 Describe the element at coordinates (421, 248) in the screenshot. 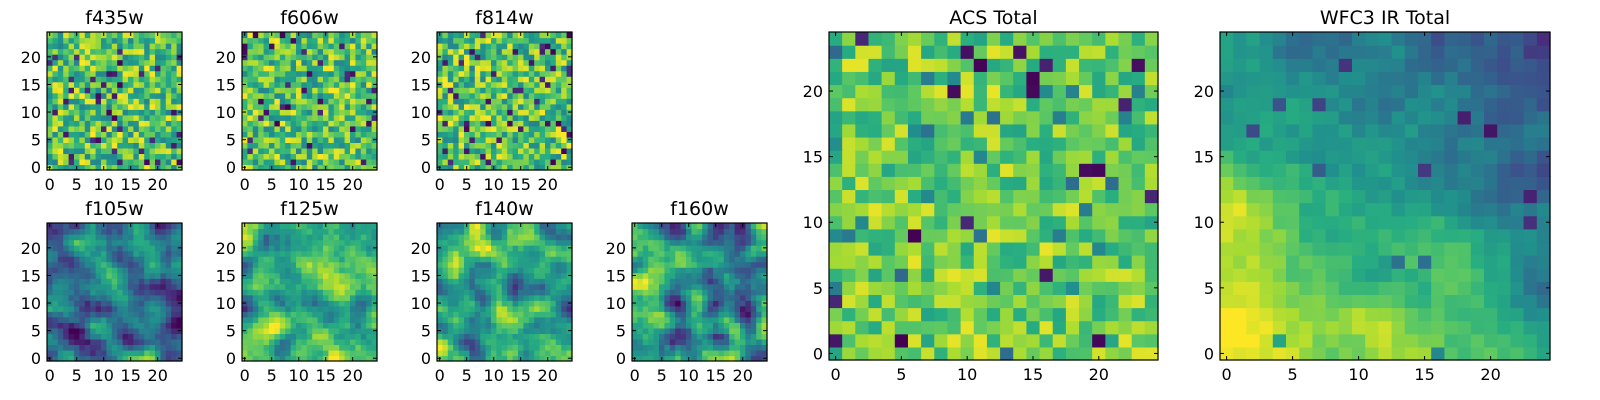

I see `y-tick-label: 20` at that location.